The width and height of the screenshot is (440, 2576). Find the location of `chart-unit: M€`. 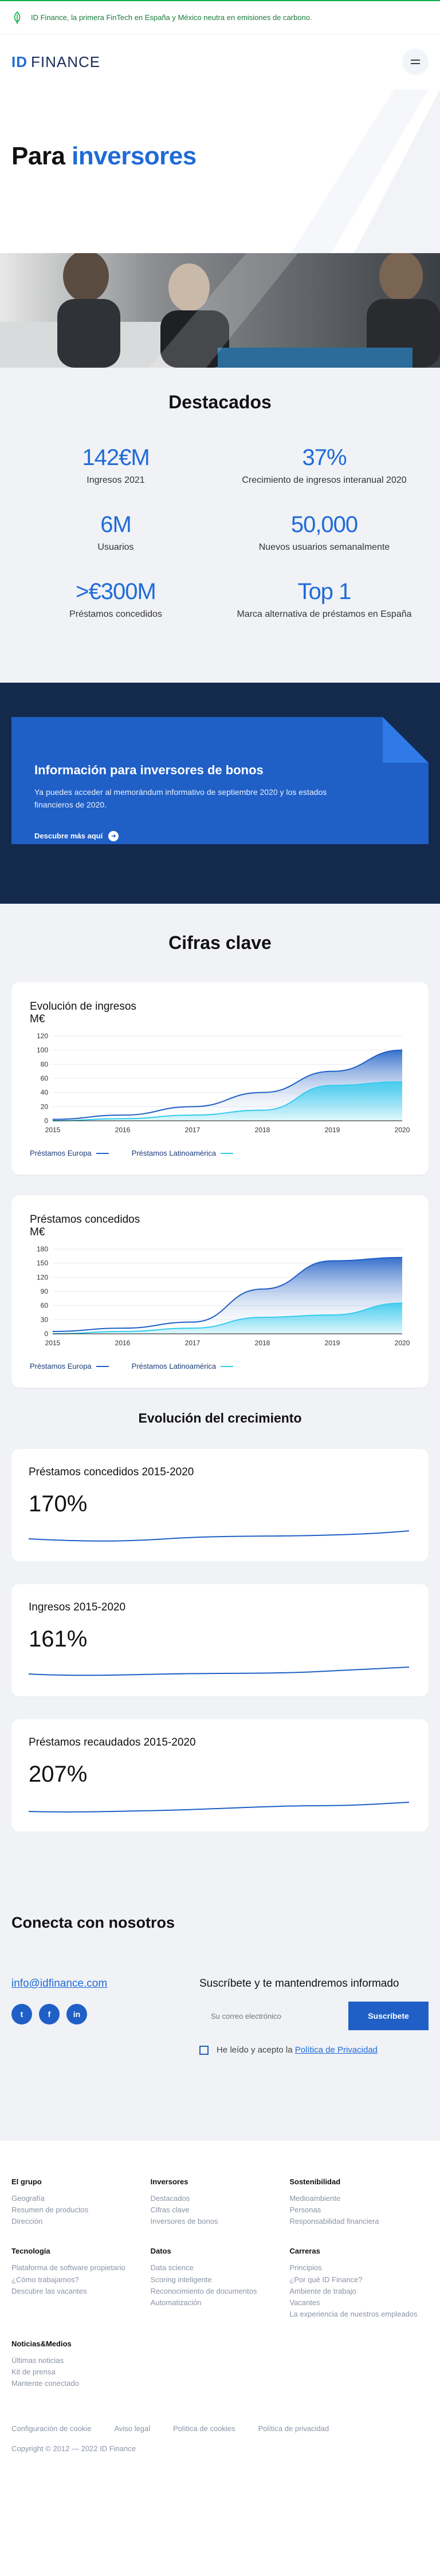

chart-unit: M€ is located at coordinates (37, 1019).